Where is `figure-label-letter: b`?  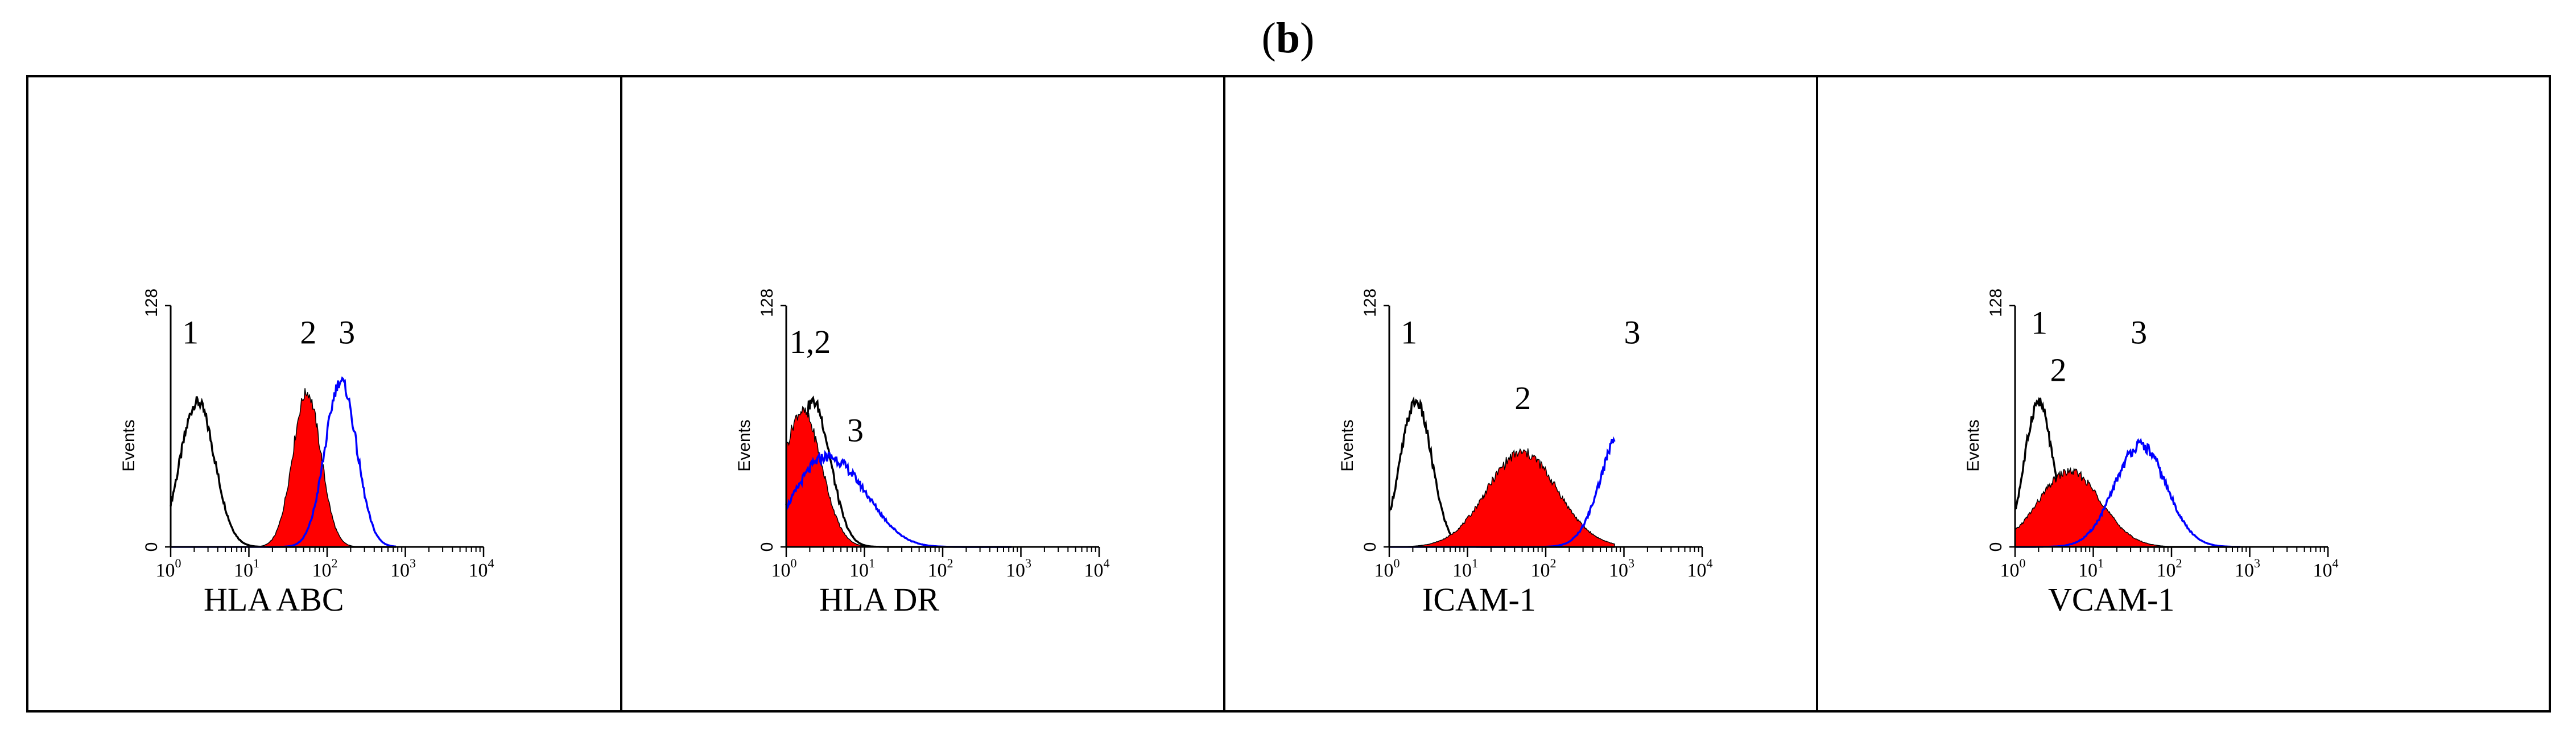 figure-label-letter: b is located at coordinates (1288, 38).